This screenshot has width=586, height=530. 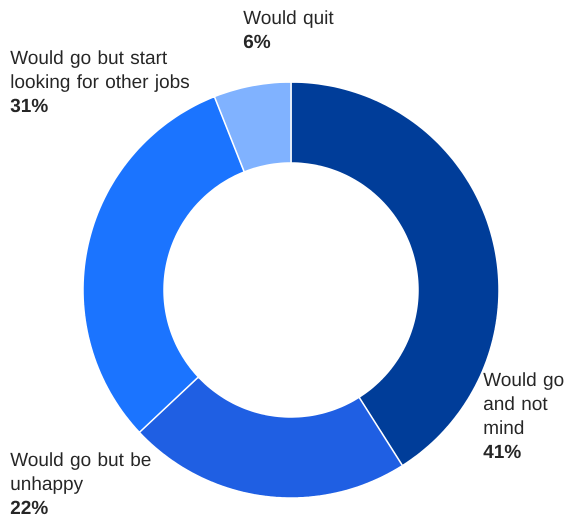 I want to click on data-label: 22%, so click(x=29, y=507).